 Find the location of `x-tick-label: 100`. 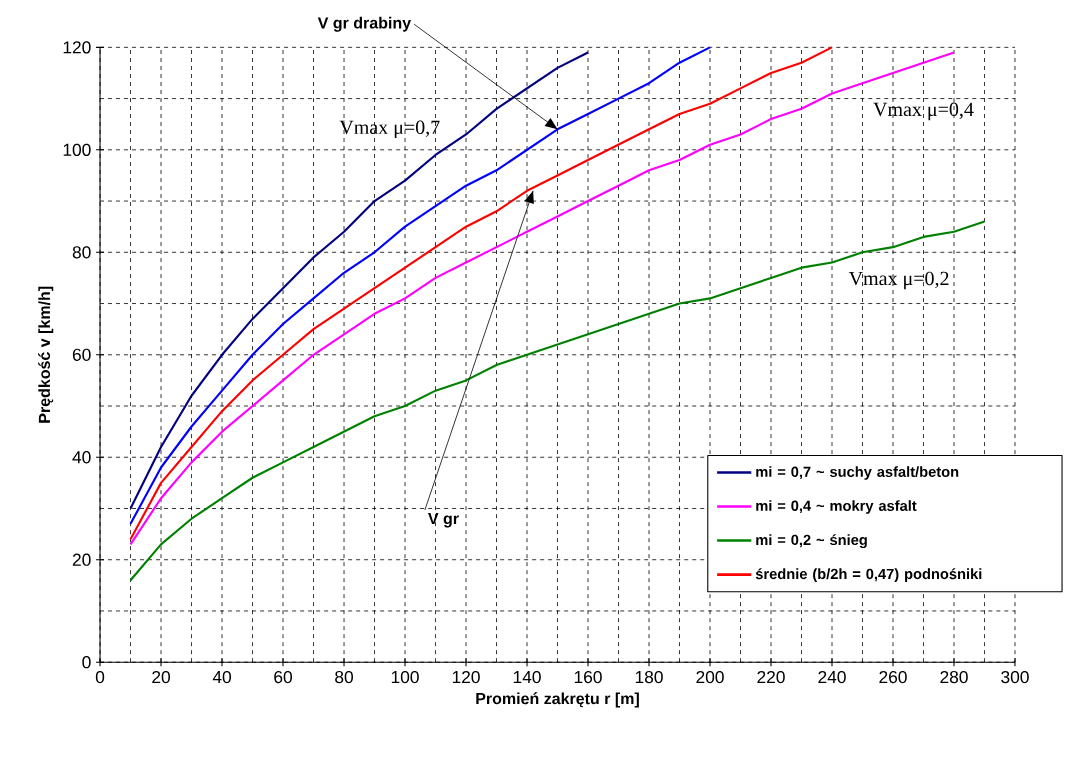

x-tick-label: 100 is located at coordinates (405, 677).